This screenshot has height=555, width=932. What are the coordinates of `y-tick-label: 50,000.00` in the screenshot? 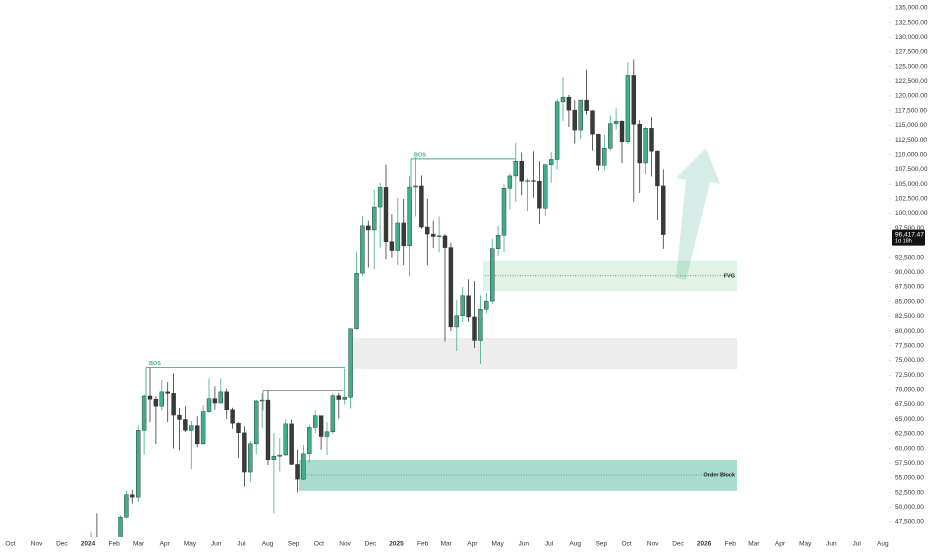 It's located at (909, 507).